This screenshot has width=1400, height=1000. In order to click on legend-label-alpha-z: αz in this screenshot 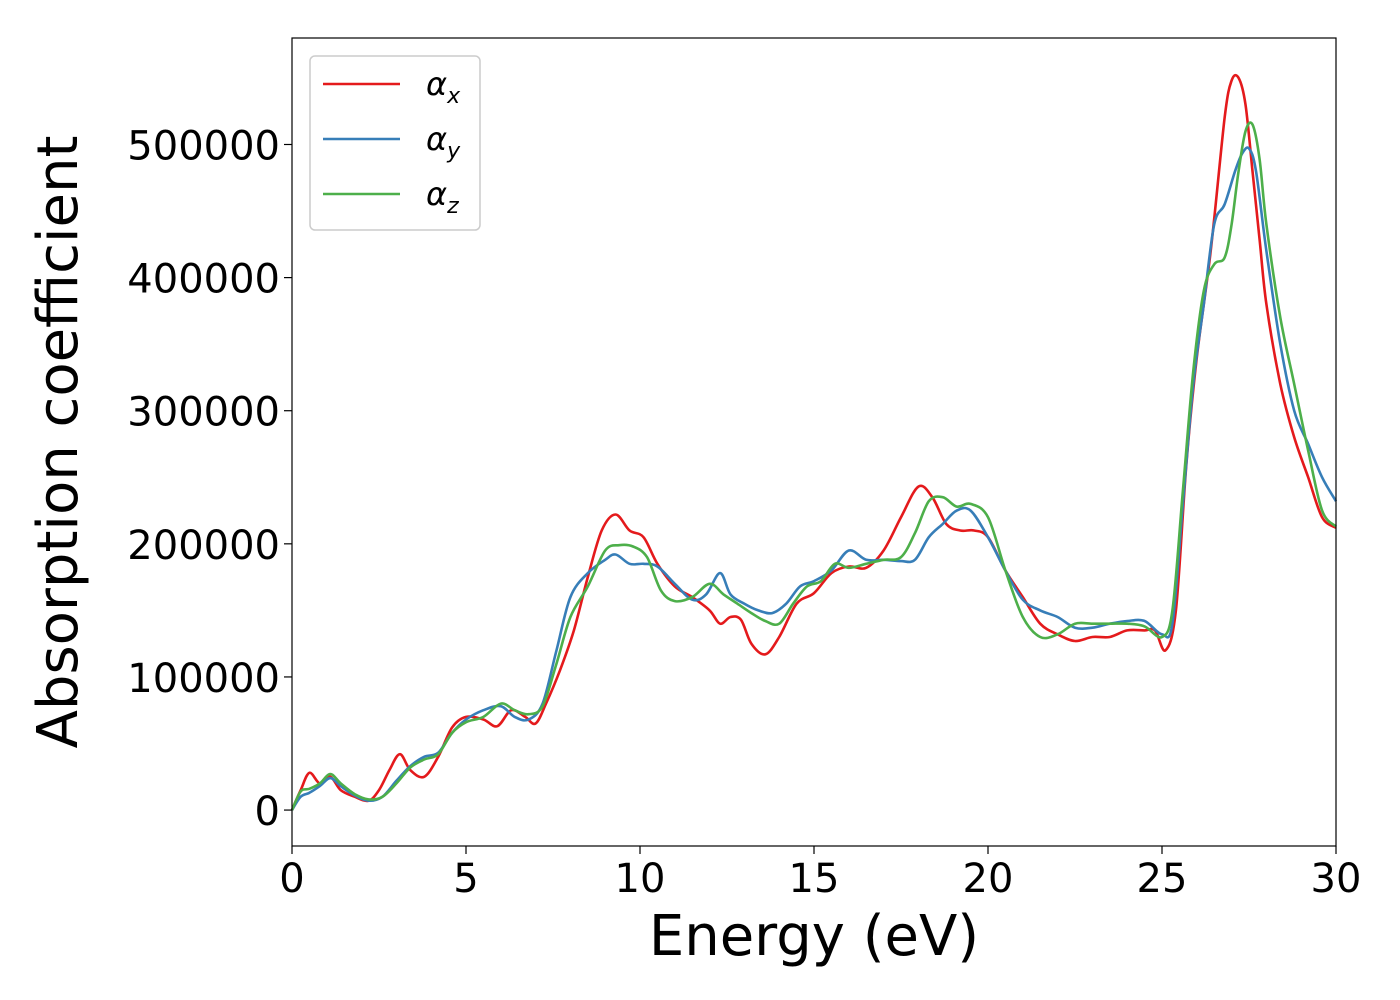, I will do `click(442, 197)`.